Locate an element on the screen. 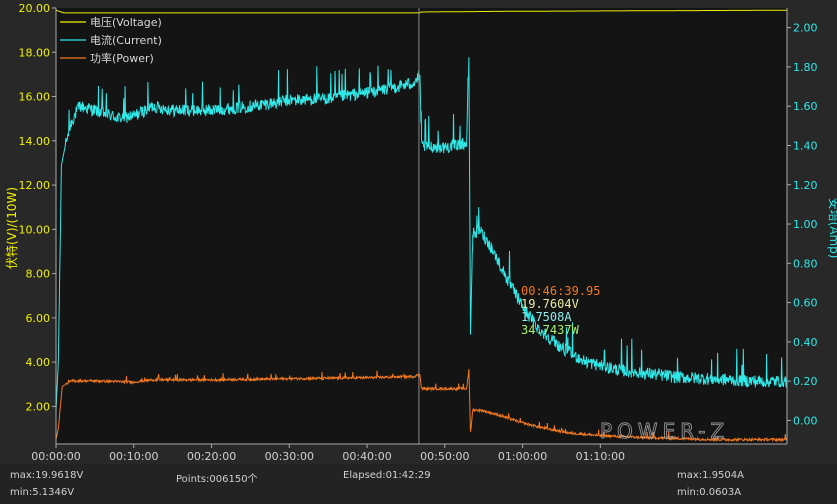 The image size is (837, 504). legend-power: 功率(Power) is located at coordinates (122, 58).